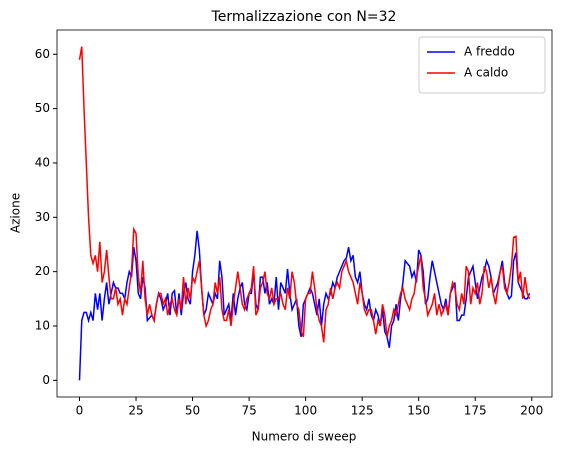  Describe the element at coordinates (305, 411) in the screenshot. I see `x-tick-label: 100` at that location.